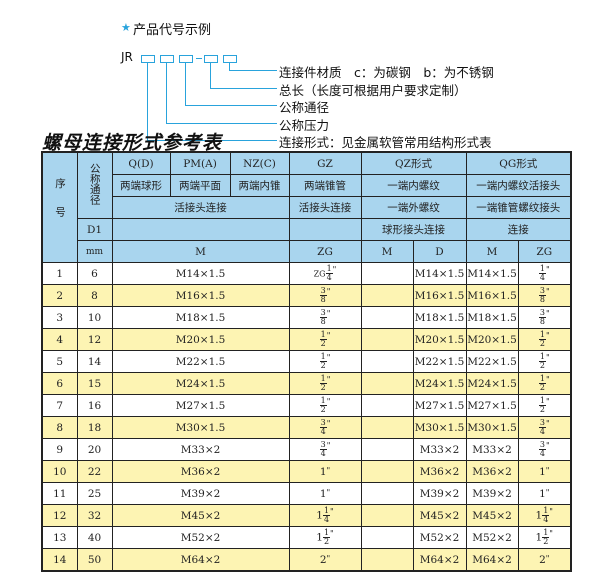 Image resolution: width=600 pixels, height=572 pixels. What do you see at coordinates (304, 125) in the screenshot?
I see `legend-item-pressure: 公称压力` at bounding box center [304, 125].